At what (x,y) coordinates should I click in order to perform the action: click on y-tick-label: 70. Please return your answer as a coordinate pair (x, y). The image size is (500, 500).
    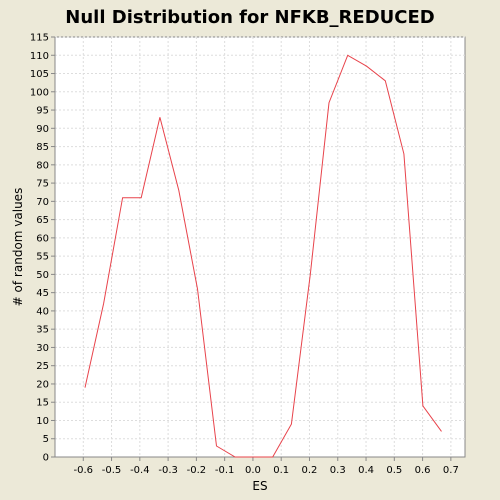
    Looking at the image, I should click on (42, 202).